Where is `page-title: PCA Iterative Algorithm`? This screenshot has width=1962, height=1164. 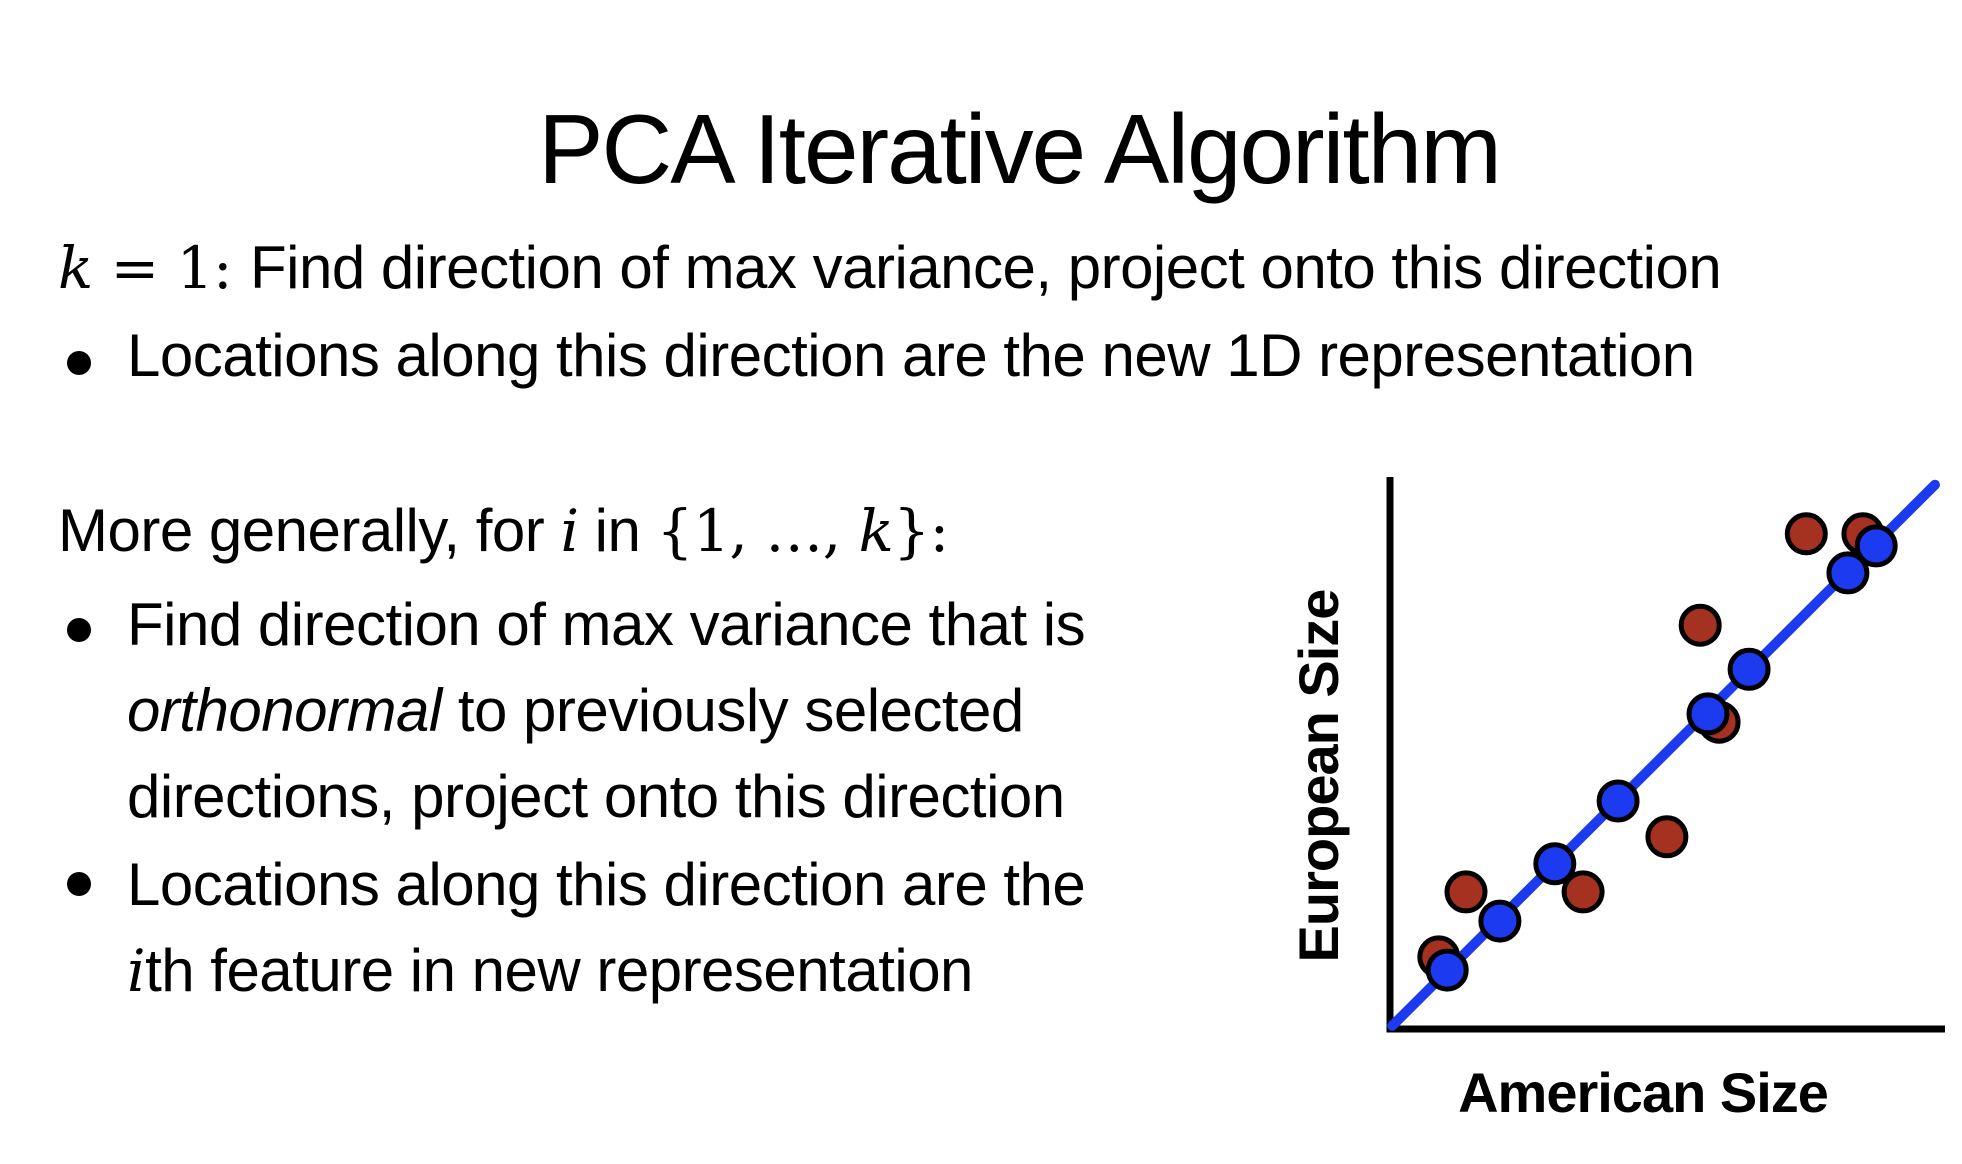 page-title: PCA Iterative Algorithm is located at coordinates (1020, 148).